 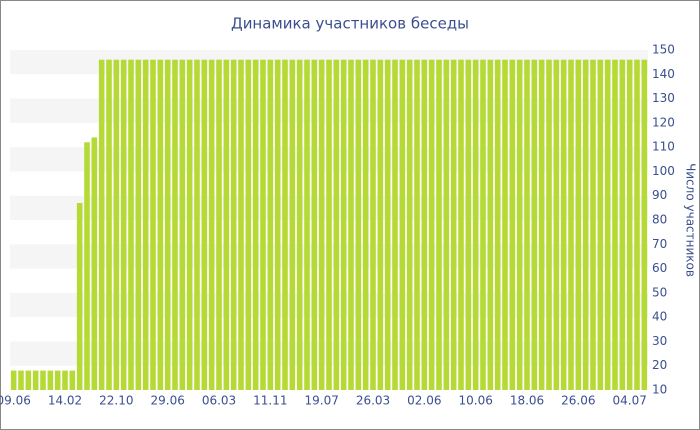 What do you see at coordinates (424, 401) in the screenshot?
I see `x-tick-label: 02.06` at bounding box center [424, 401].